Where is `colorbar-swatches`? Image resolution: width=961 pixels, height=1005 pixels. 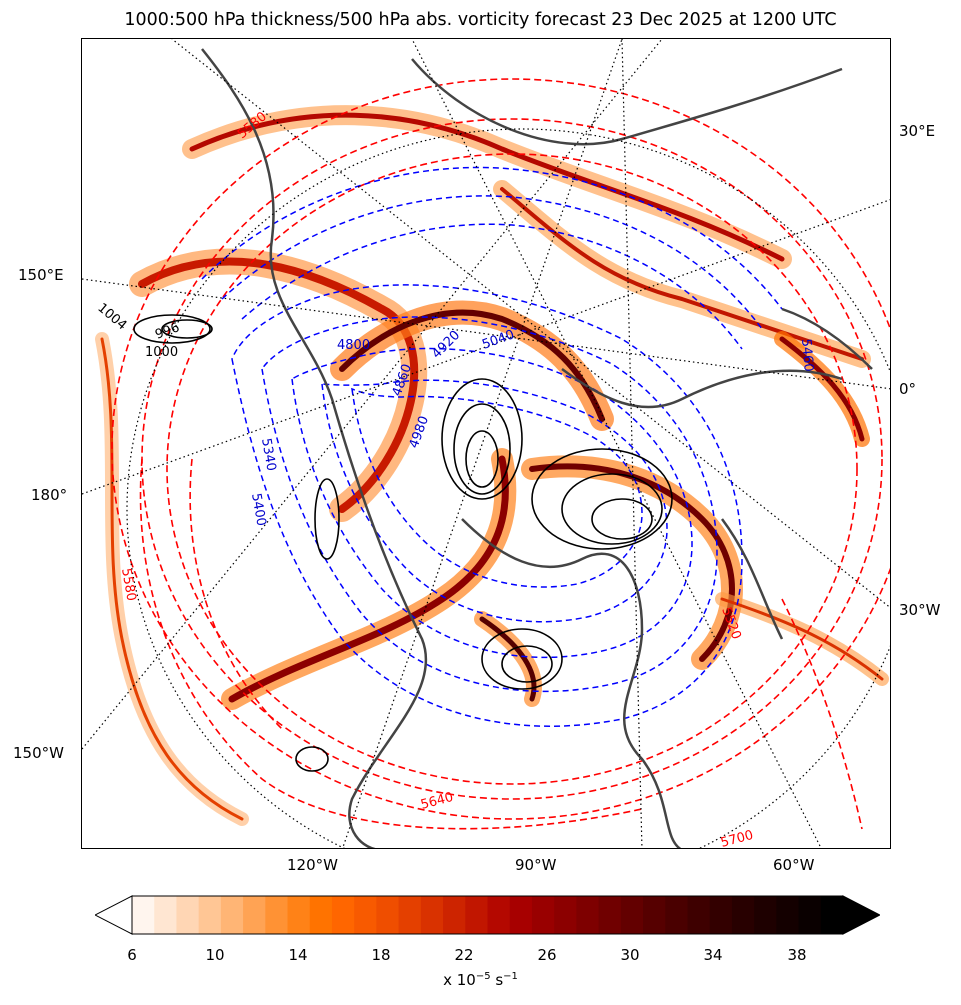
colorbar-swatches is located at coordinates (488, 915).